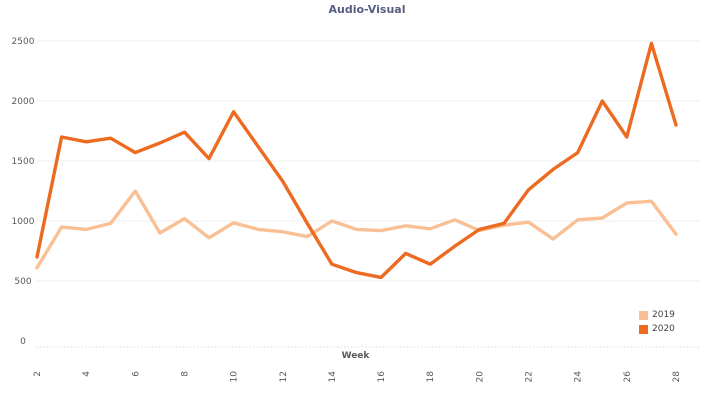 The width and height of the screenshot is (711, 400). Describe the element at coordinates (663, 315) in the screenshot. I see `legend-label-2019: 2019` at that location.